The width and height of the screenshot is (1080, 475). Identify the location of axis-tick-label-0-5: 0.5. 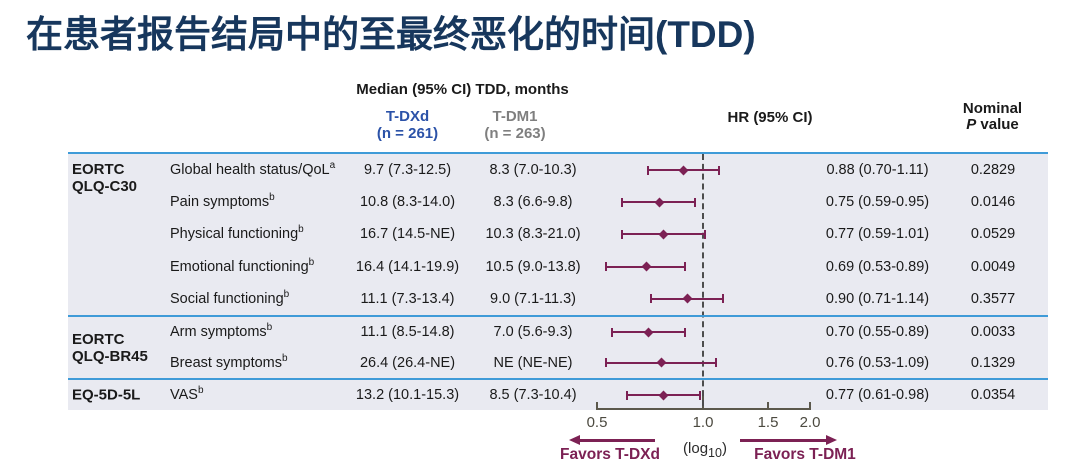
(597, 422).